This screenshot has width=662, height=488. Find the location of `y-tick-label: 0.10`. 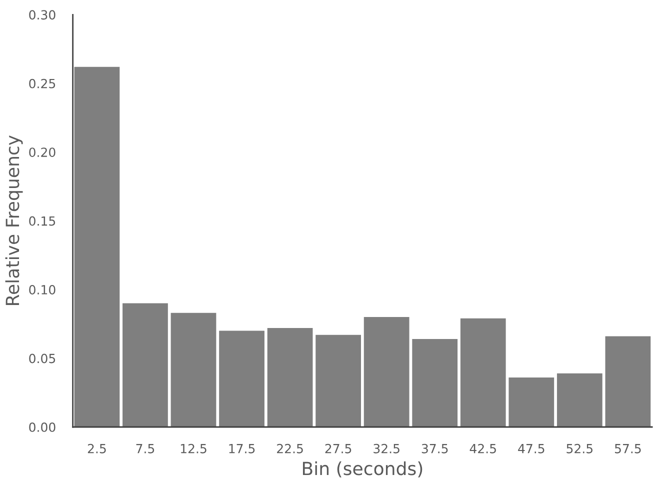

y-tick-label: 0.10 is located at coordinates (42, 289).